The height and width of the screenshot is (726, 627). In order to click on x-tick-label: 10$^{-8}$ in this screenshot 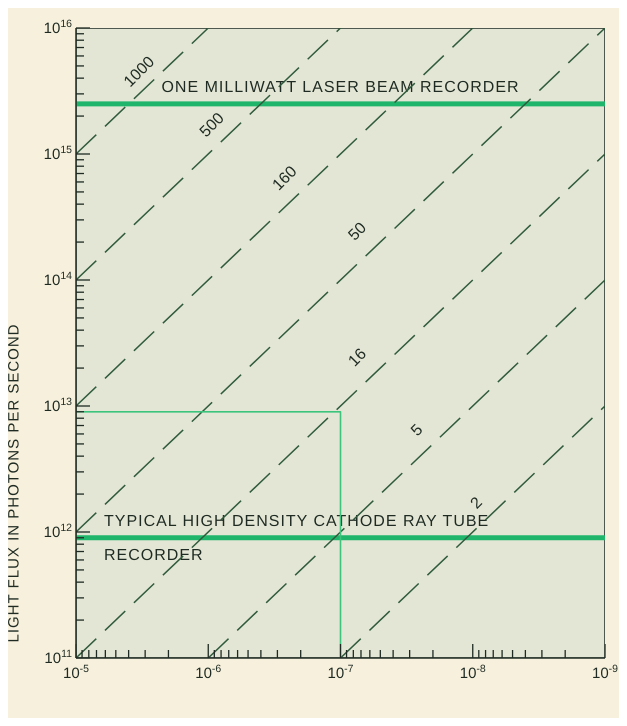, I will do `click(473, 672)`.